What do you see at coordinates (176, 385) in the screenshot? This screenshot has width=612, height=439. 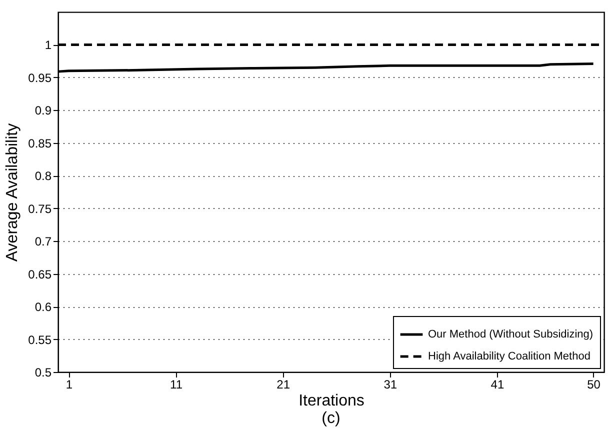 I see `x-tick-label: 11` at bounding box center [176, 385].